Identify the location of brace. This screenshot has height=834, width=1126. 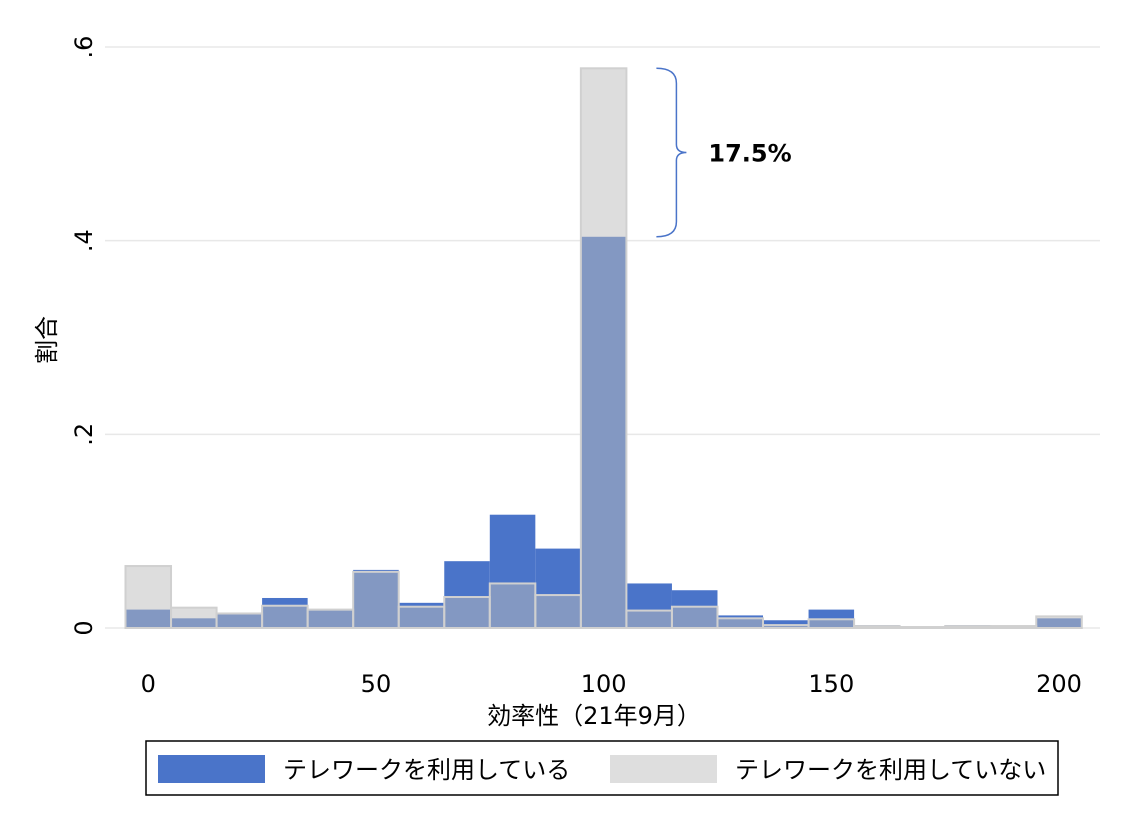
(671, 152).